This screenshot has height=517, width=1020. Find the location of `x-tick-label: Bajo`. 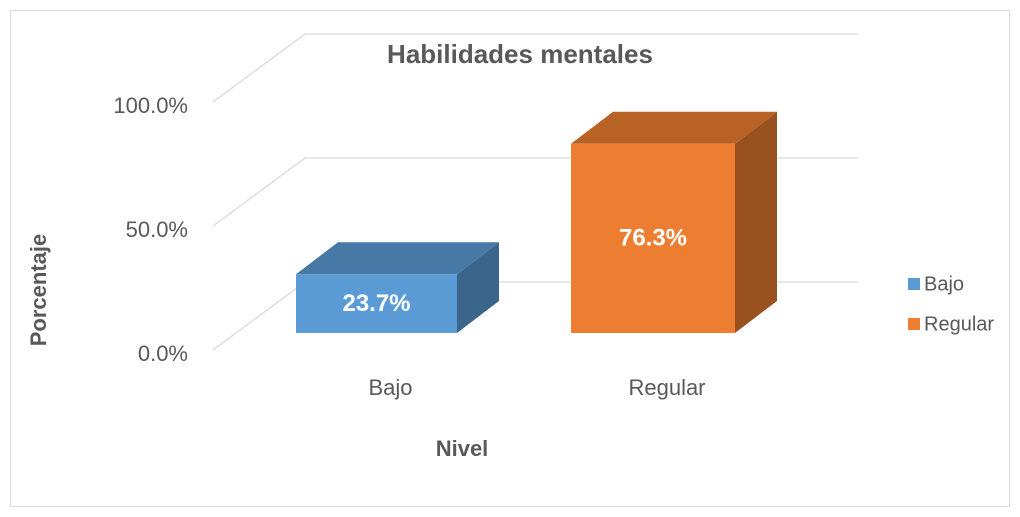

x-tick-label: Bajo is located at coordinates (390, 387).